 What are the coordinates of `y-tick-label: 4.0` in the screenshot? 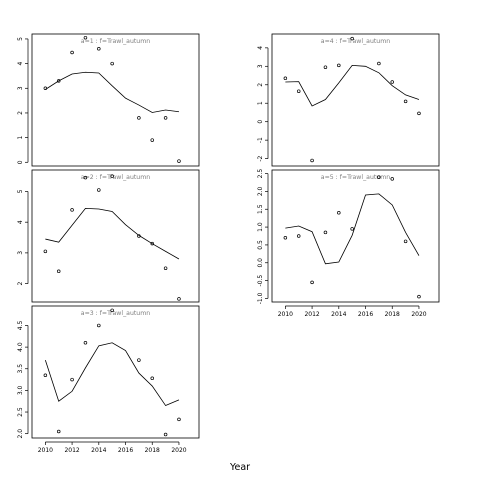 It's located at (20, 347).